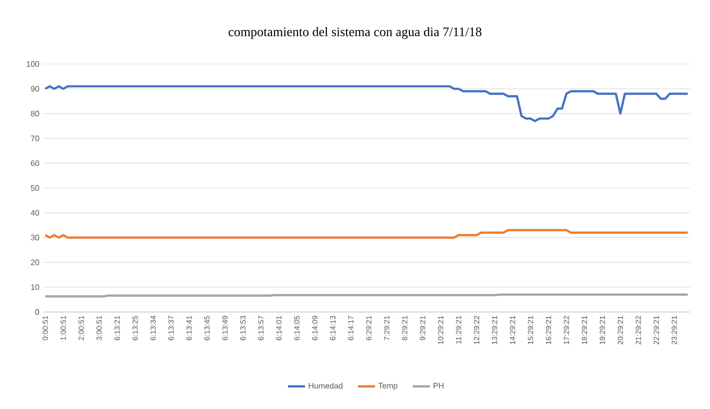 The height and width of the screenshot is (409, 710). What do you see at coordinates (35, 237) in the screenshot?
I see `y-tick-label: 30` at bounding box center [35, 237].